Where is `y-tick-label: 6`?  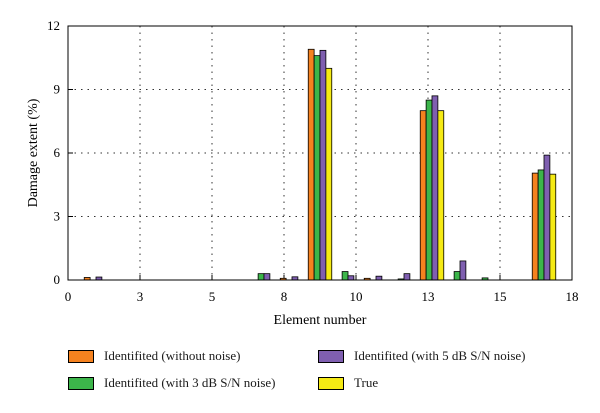
y-tick-label: 6 is located at coordinates (57, 152).